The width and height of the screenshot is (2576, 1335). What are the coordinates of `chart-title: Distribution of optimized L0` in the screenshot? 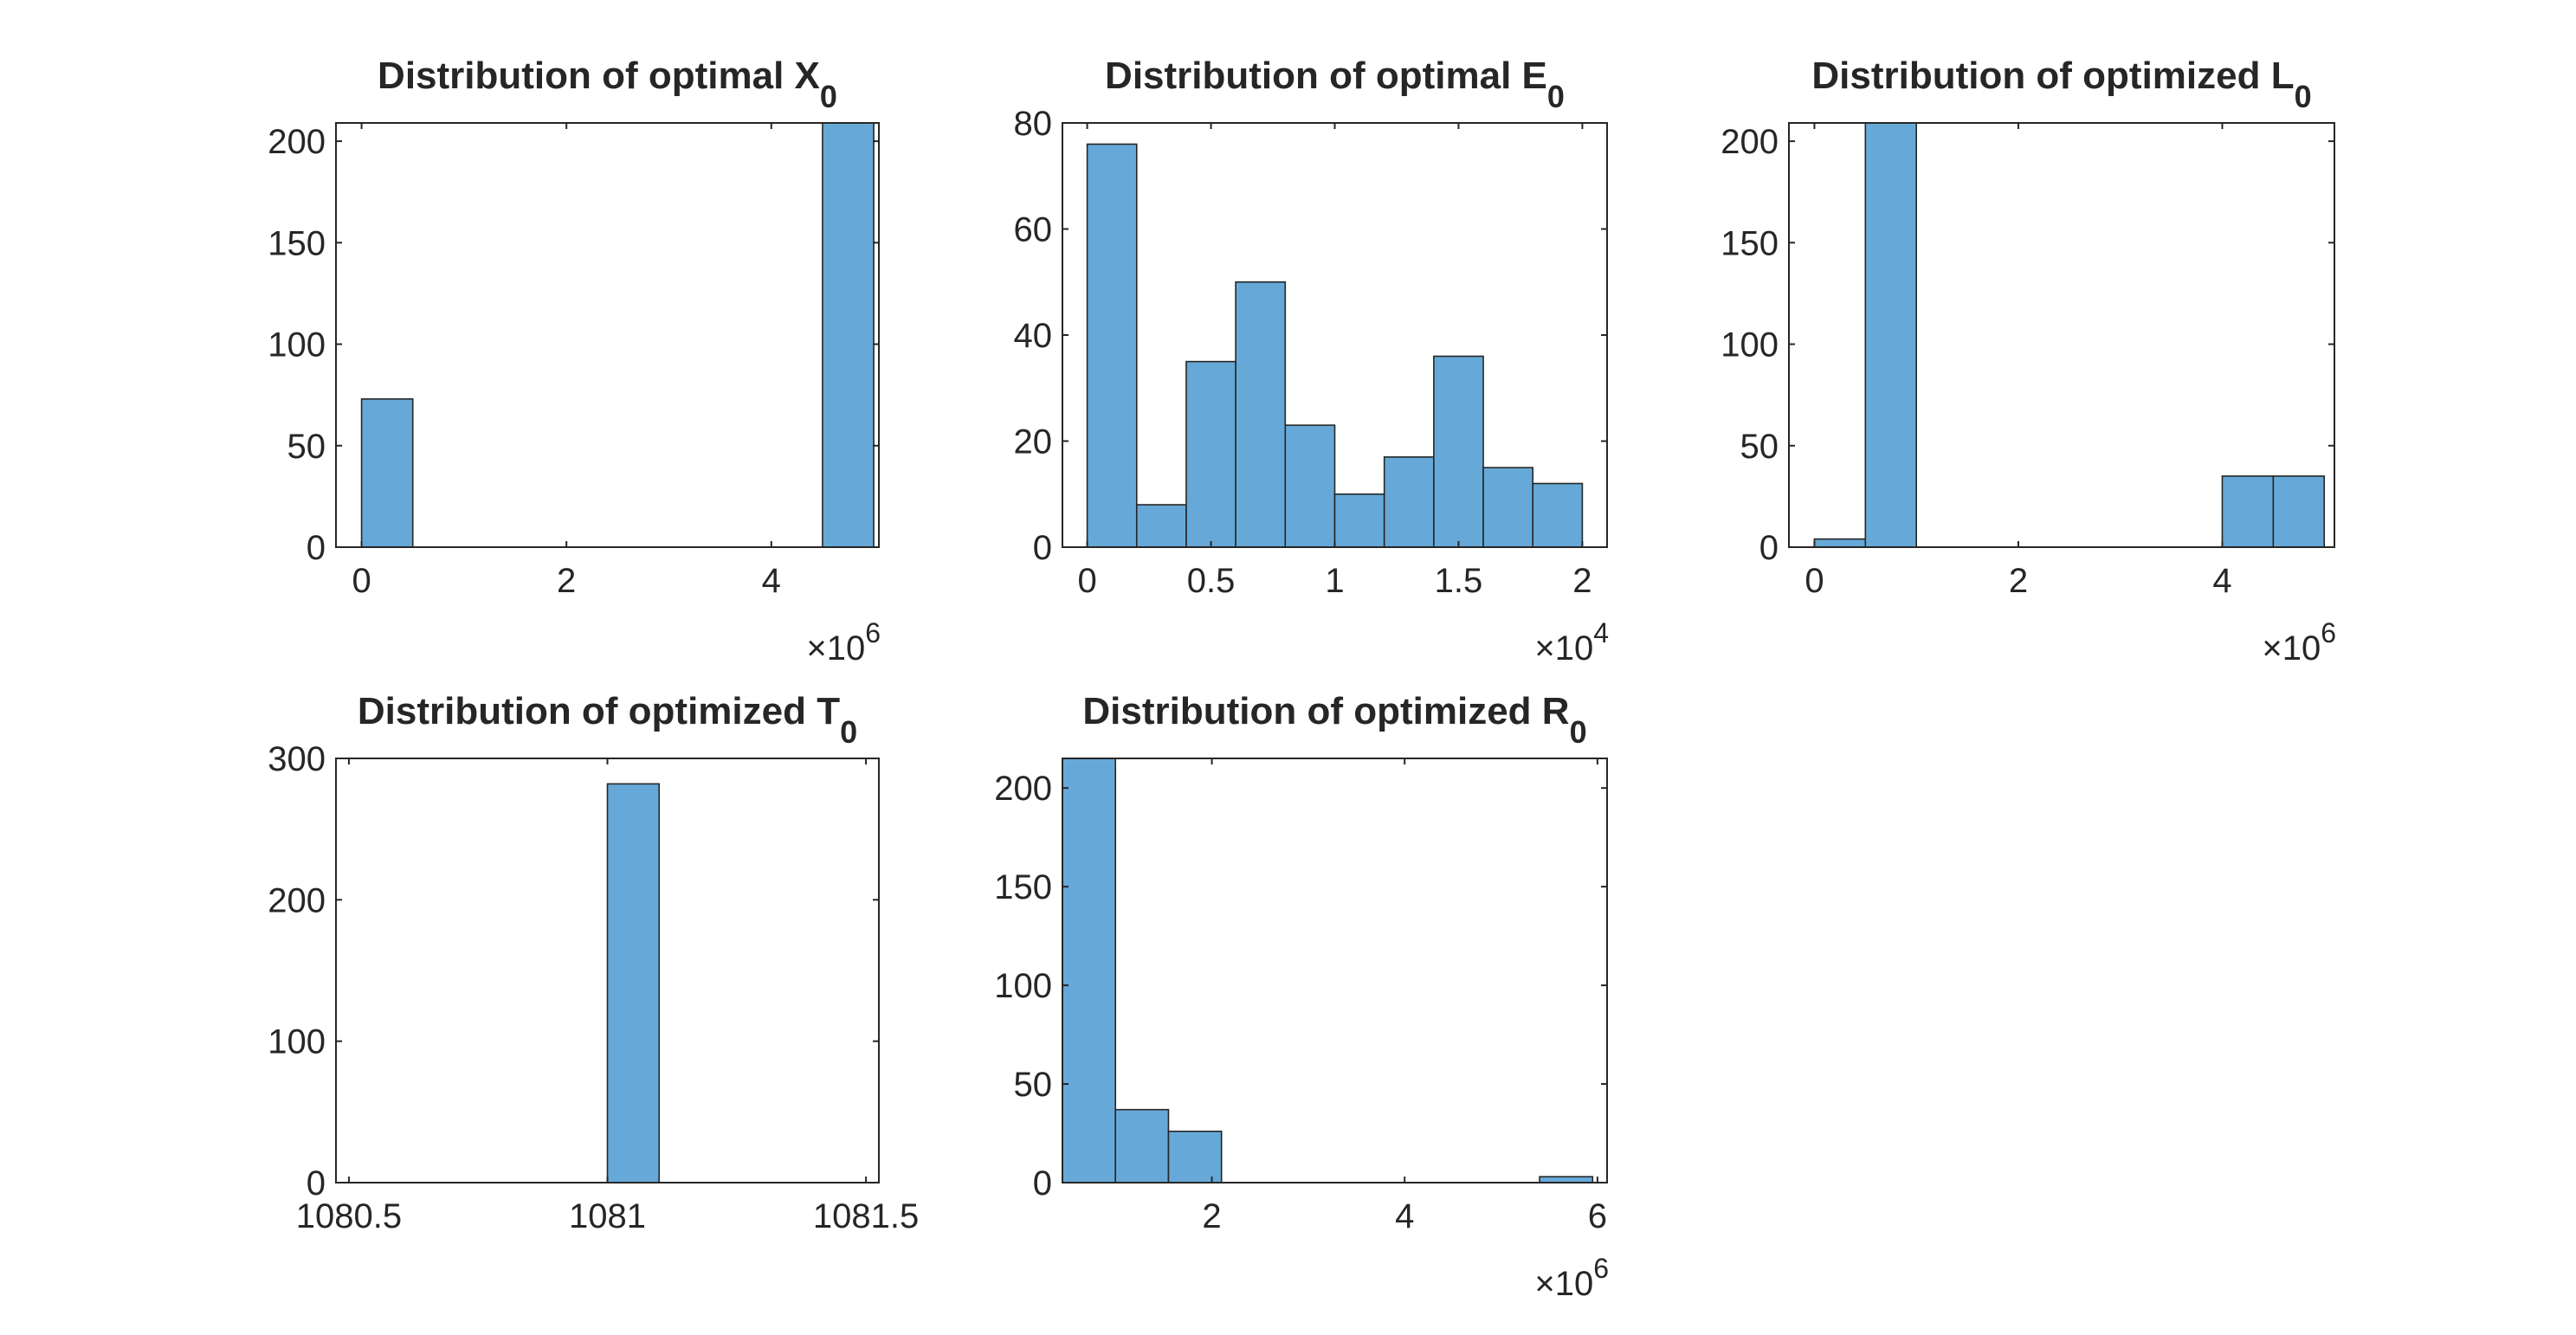 It's located at (2061, 85).